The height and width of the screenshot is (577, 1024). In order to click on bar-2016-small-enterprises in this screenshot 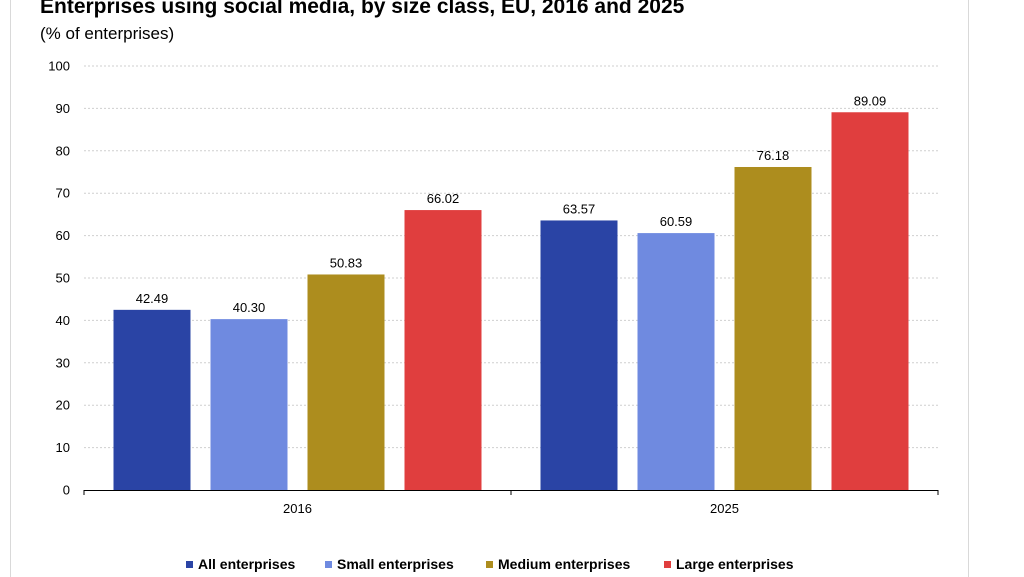, I will do `click(249, 404)`.